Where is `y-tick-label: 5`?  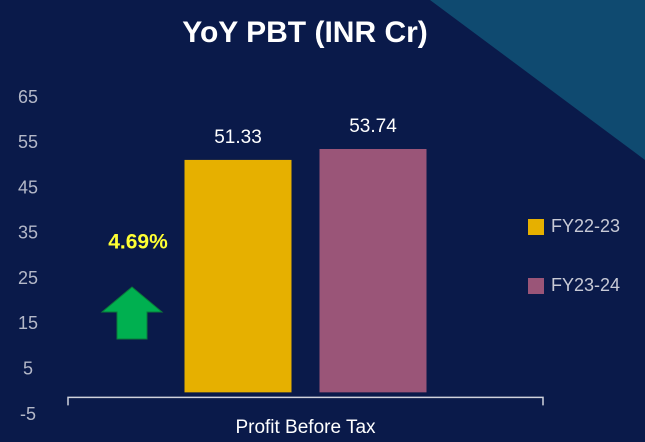
y-tick-label: 5 is located at coordinates (28, 368).